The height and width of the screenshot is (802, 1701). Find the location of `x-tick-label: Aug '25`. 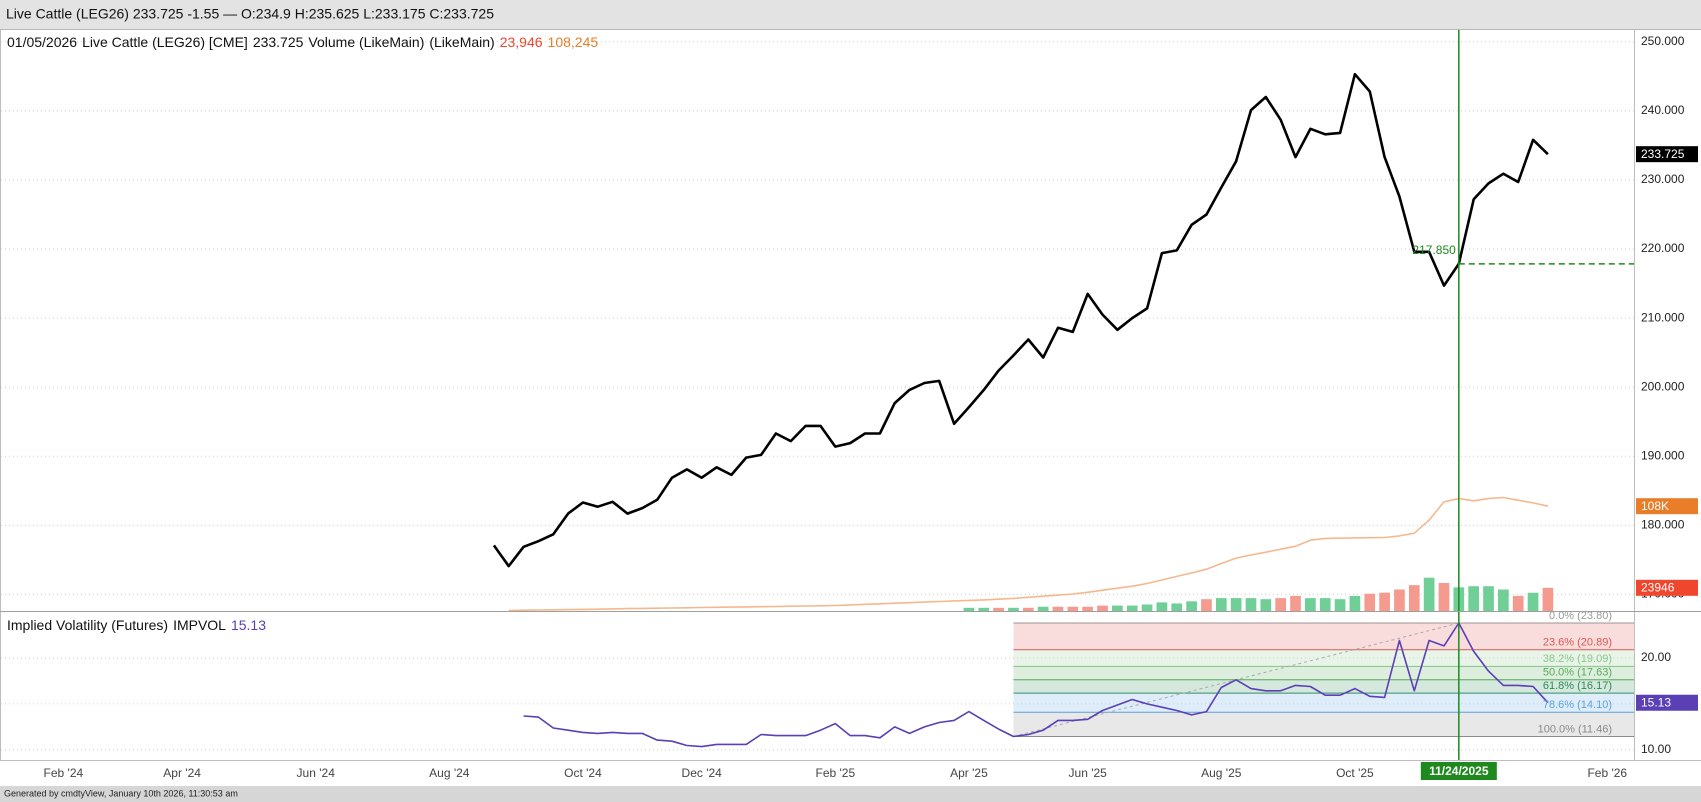

x-tick-label: Aug '25 is located at coordinates (1221, 773).